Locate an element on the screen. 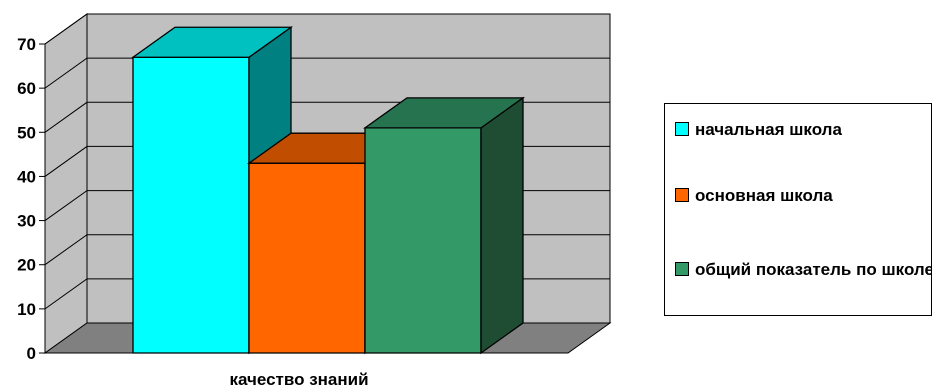  legend-swatch-basic-school is located at coordinates (682, 195).